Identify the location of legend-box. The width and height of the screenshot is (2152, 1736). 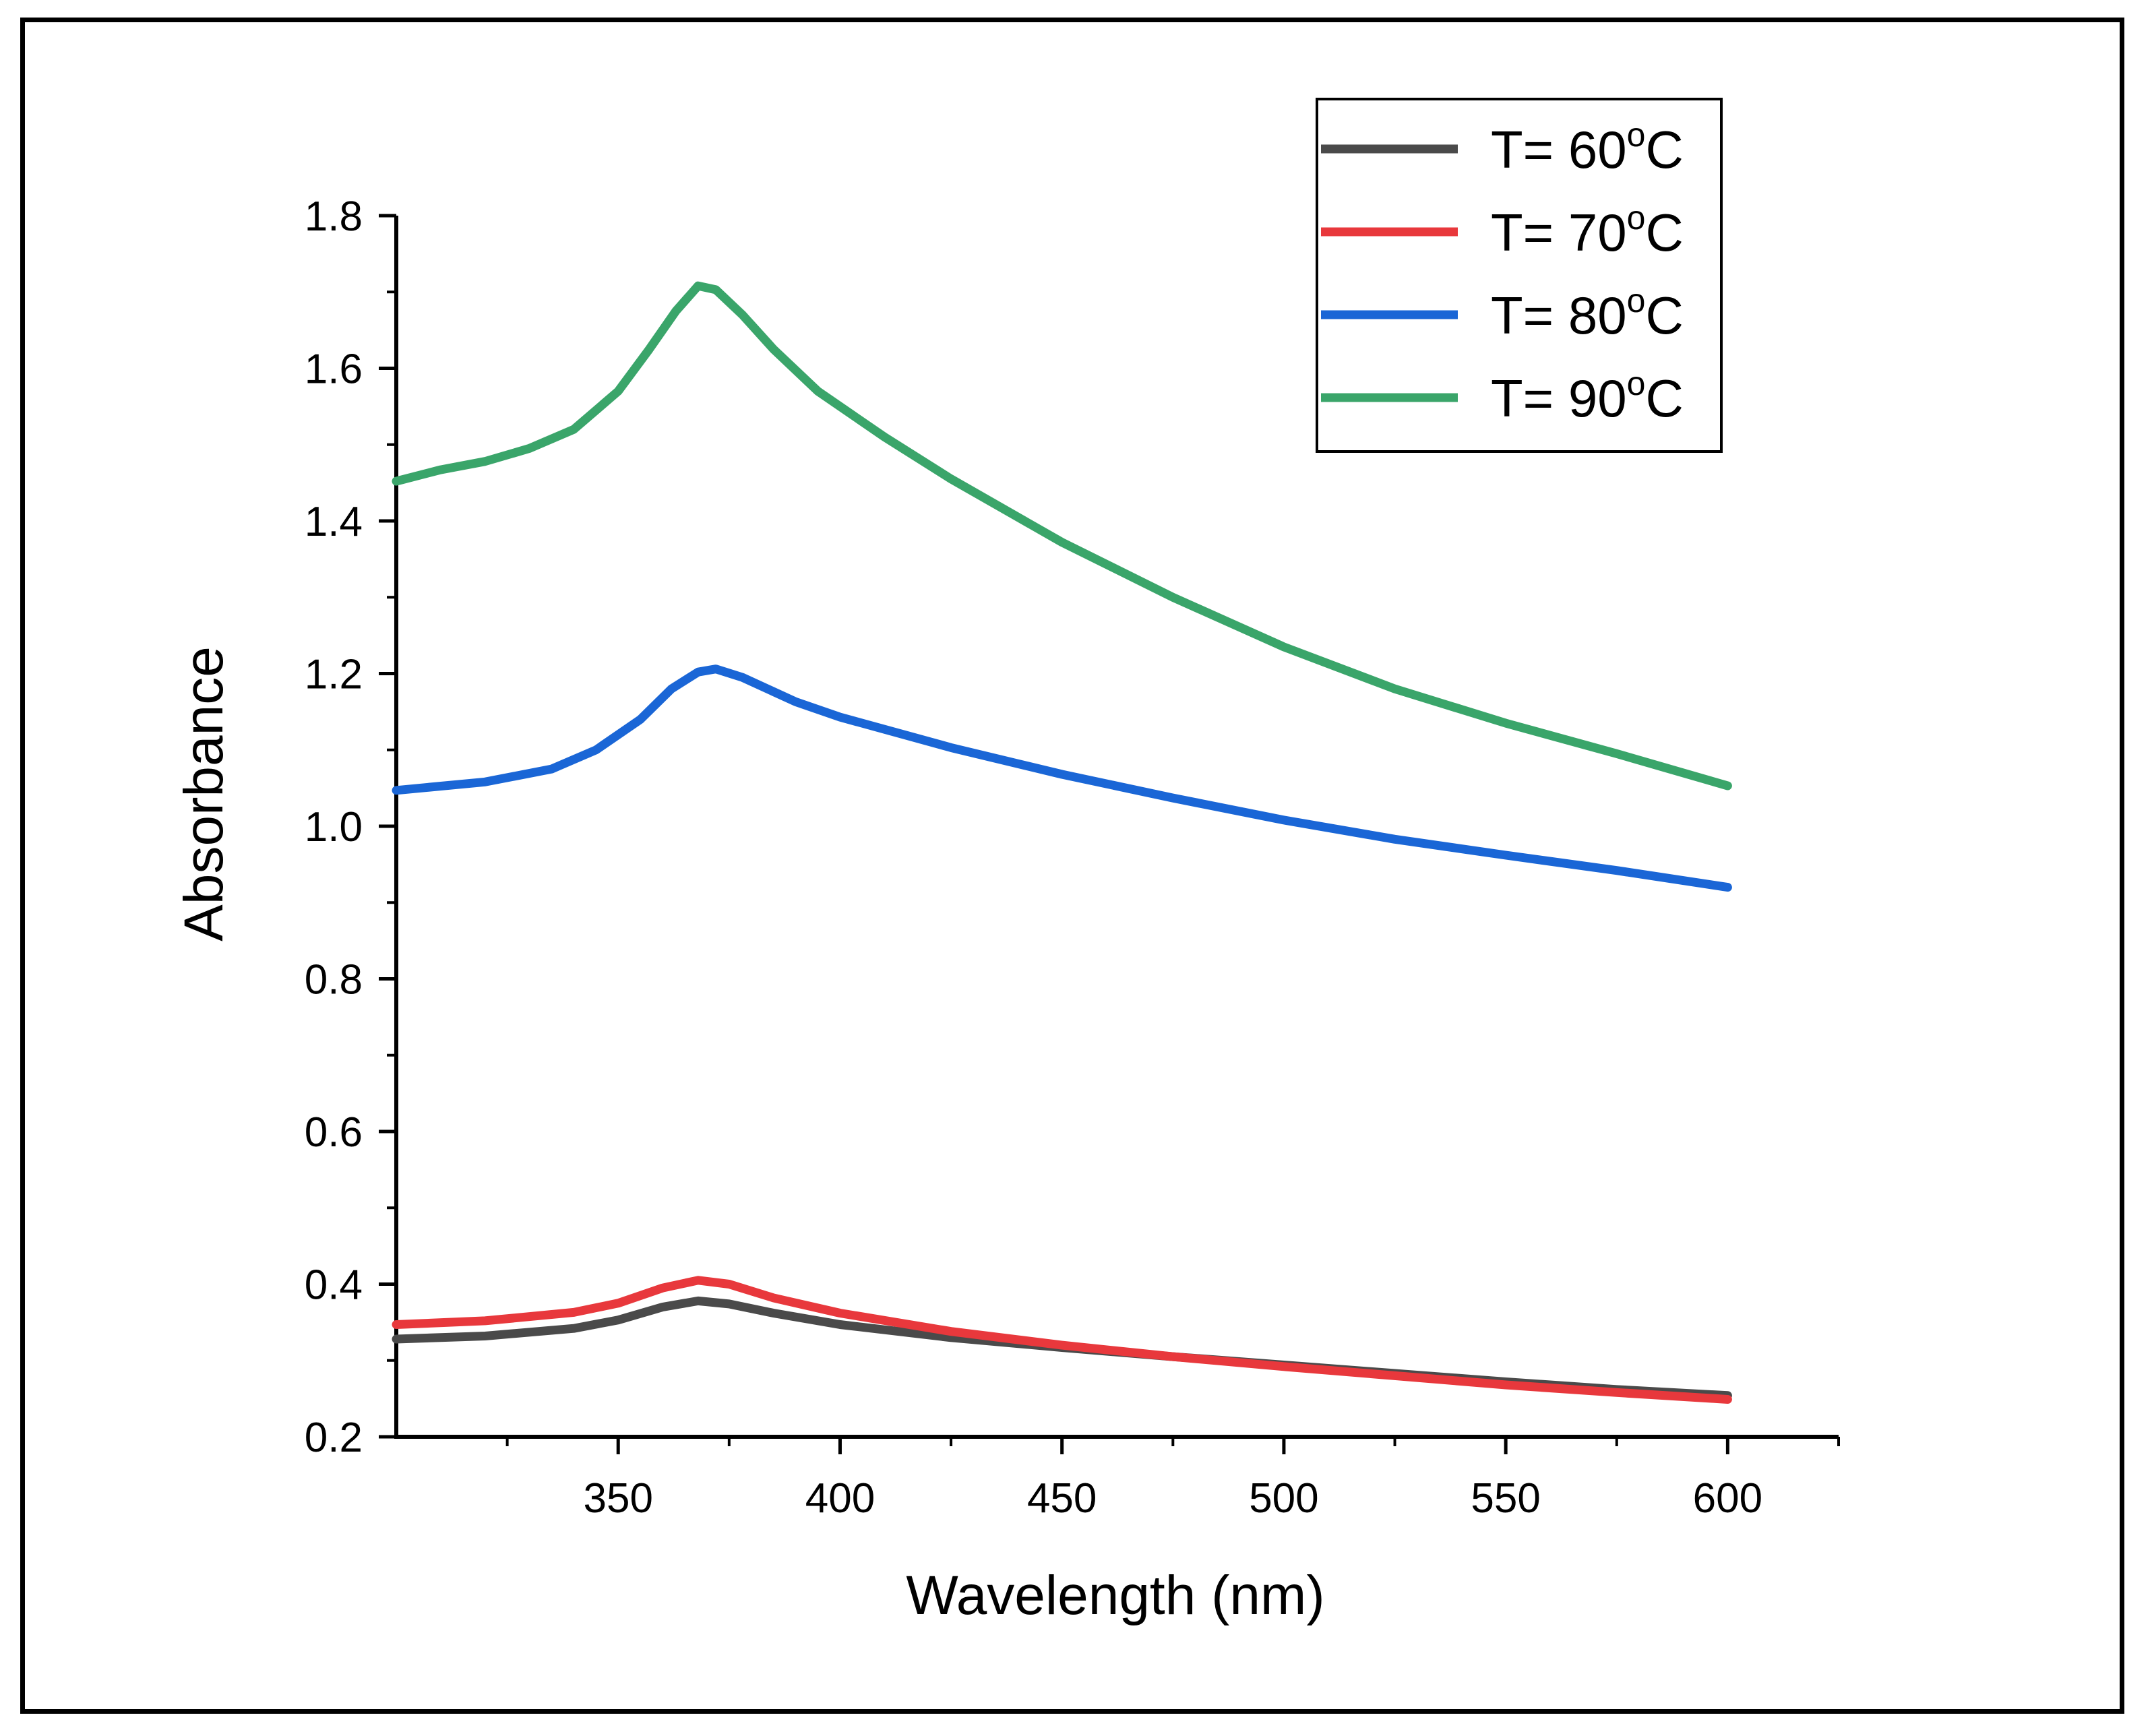
(1519, 275).